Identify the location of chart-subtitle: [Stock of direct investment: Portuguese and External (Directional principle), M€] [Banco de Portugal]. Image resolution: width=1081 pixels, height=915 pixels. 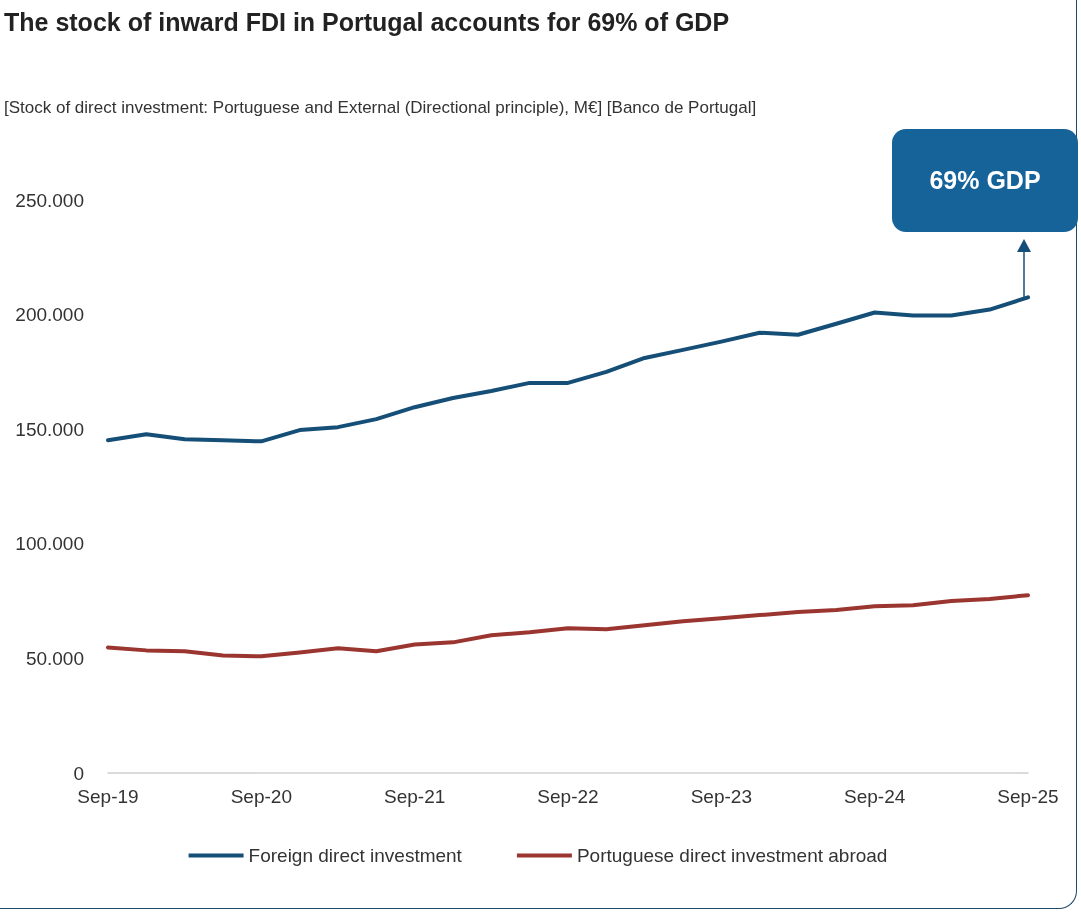
(380, 108).